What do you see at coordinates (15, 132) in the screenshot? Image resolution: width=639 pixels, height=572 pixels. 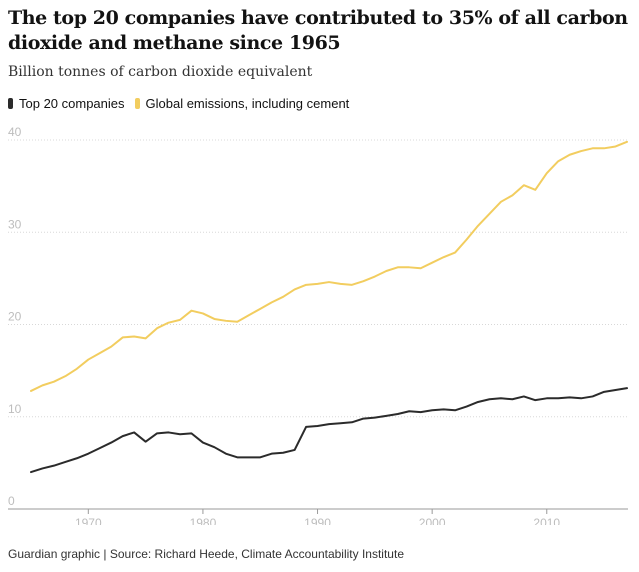 I see `y-tick-label-40: 40` at bounding box center [15, 132].